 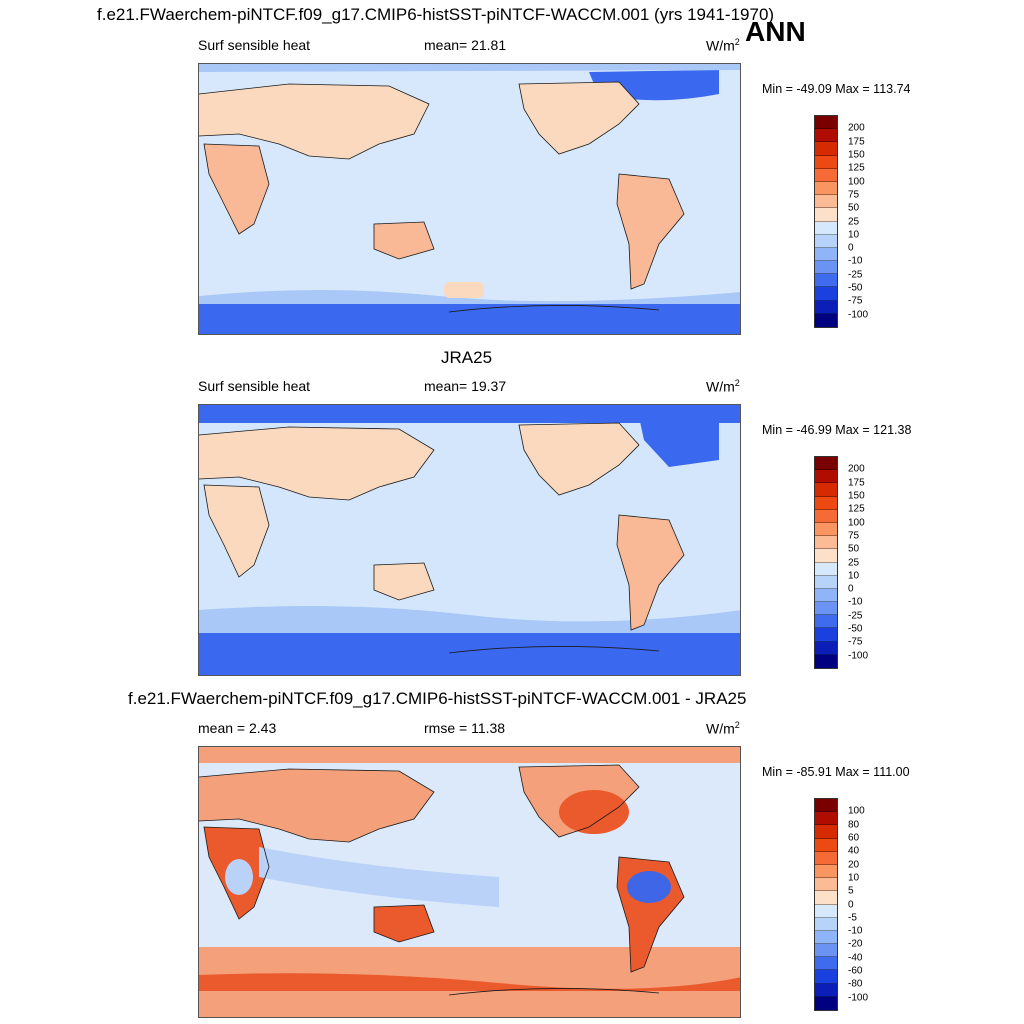 What do you see at coordinates (856, 155) in the screenshot?
I see `colorbar-tick-label: 150` at bounding box center [856, 155].